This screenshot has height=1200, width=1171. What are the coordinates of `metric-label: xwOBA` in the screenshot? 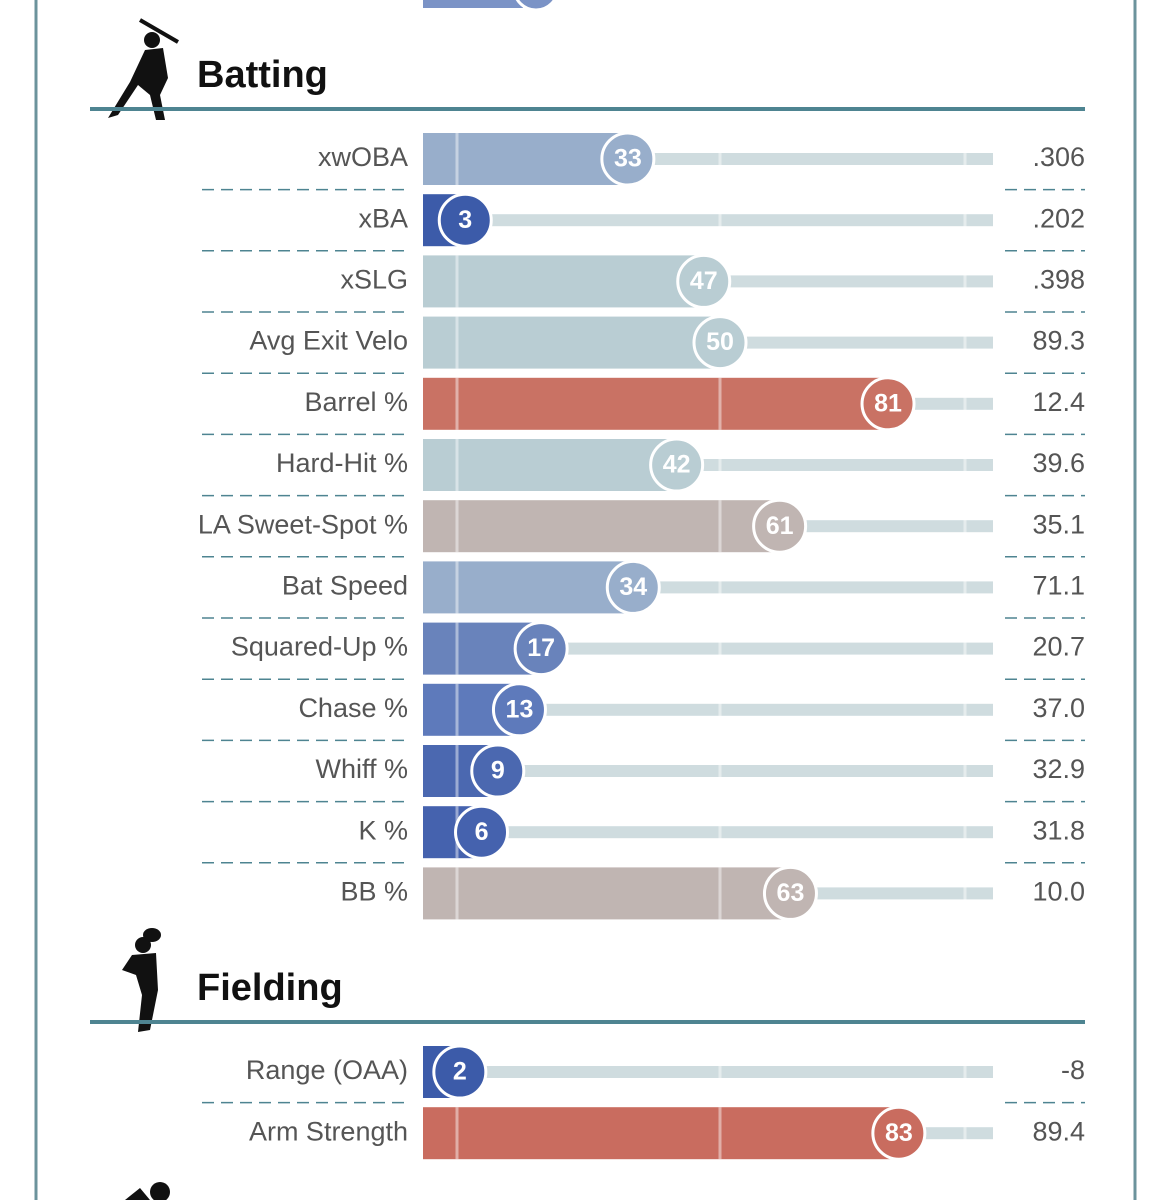 It's located at (363, 157).